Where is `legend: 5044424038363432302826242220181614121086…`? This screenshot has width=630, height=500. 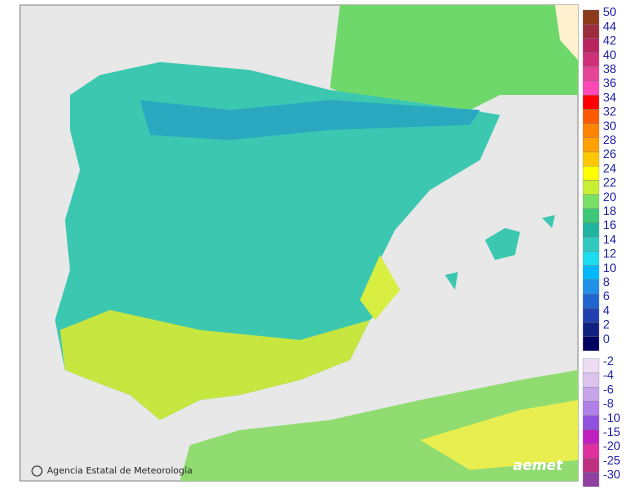 legend: 5044424038363432302826242220181614121086… is located at coordinates (601, 246).